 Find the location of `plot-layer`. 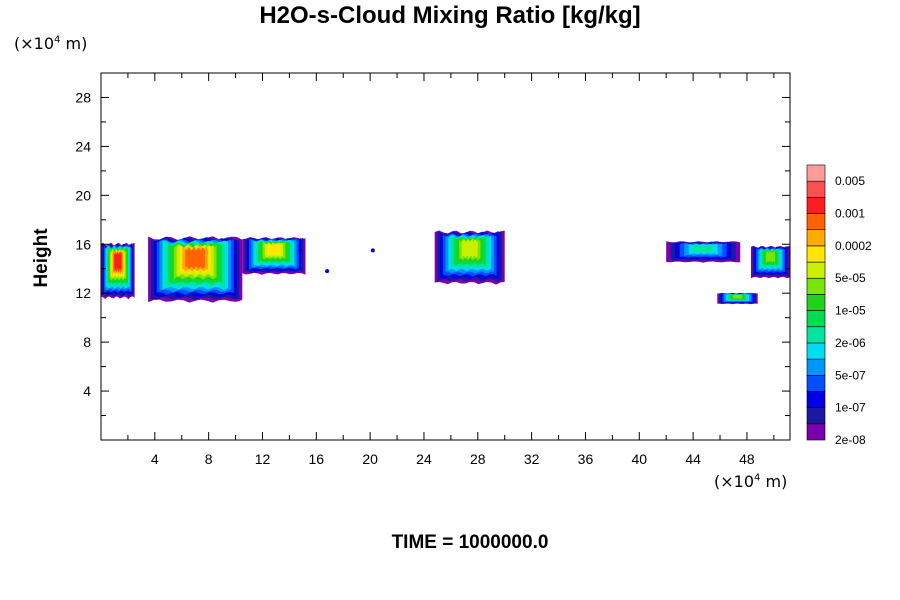

plot-layer is located at coordinates (445, 267).